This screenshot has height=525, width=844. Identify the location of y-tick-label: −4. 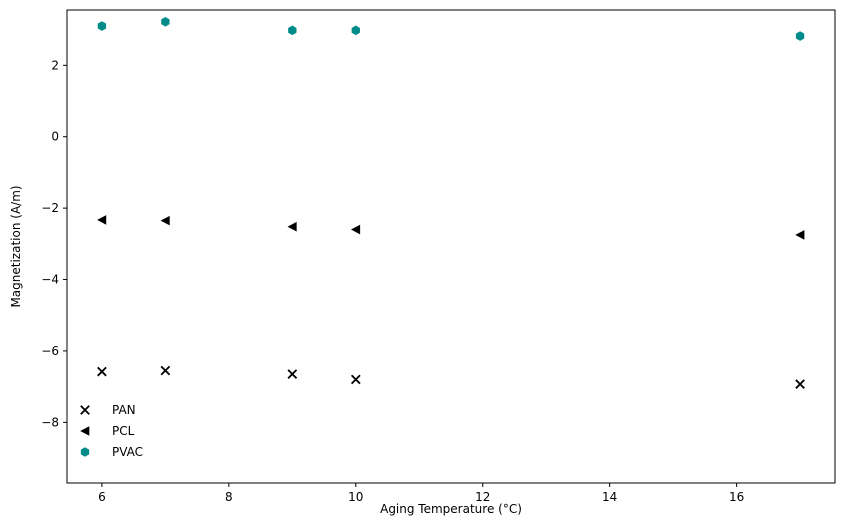
(50, 280).